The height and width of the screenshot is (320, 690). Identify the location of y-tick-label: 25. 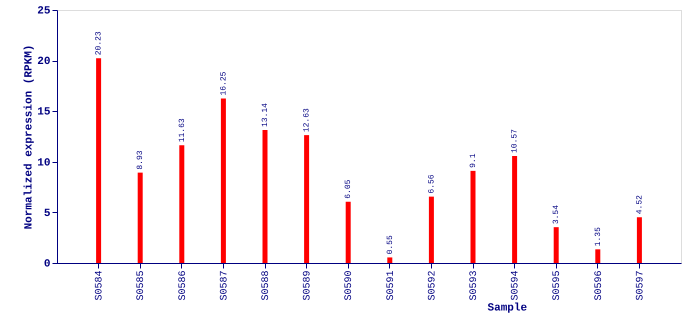
(44, 12).